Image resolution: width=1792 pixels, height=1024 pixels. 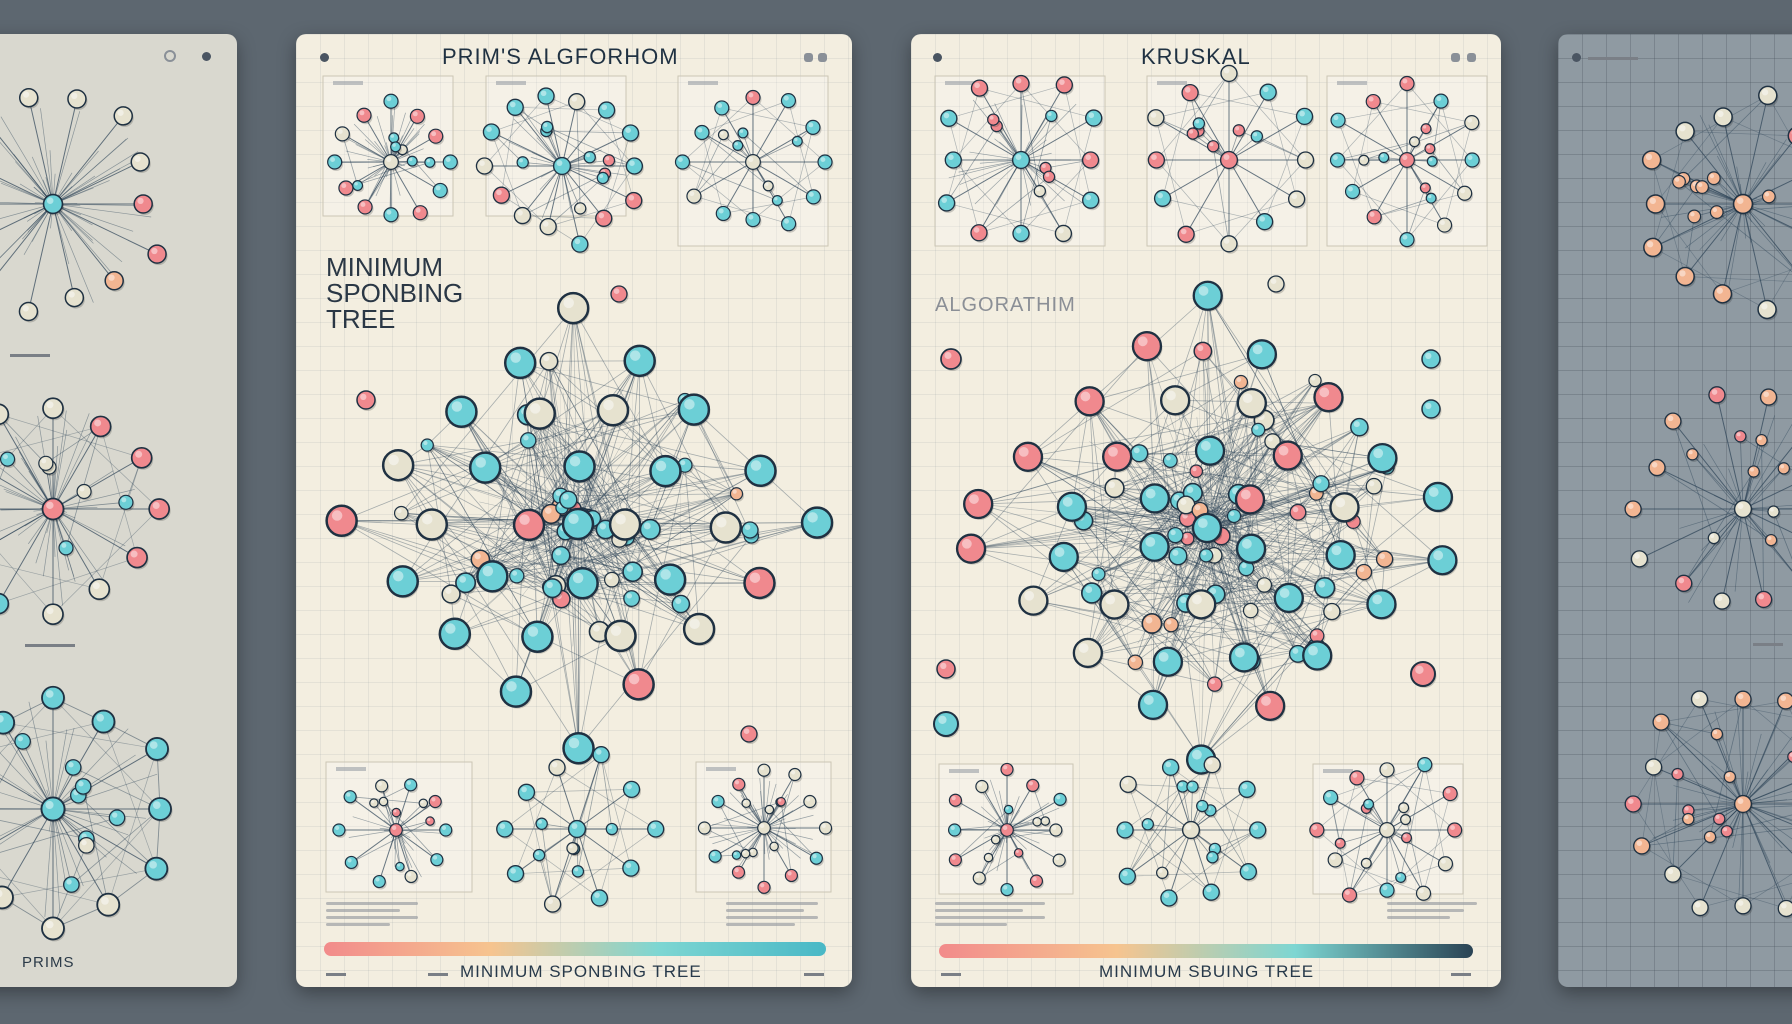 What do you see at coordinates (575, 949) in the screenshot?
I see `gradient-scale-bar` at bounding box center [575, 949].